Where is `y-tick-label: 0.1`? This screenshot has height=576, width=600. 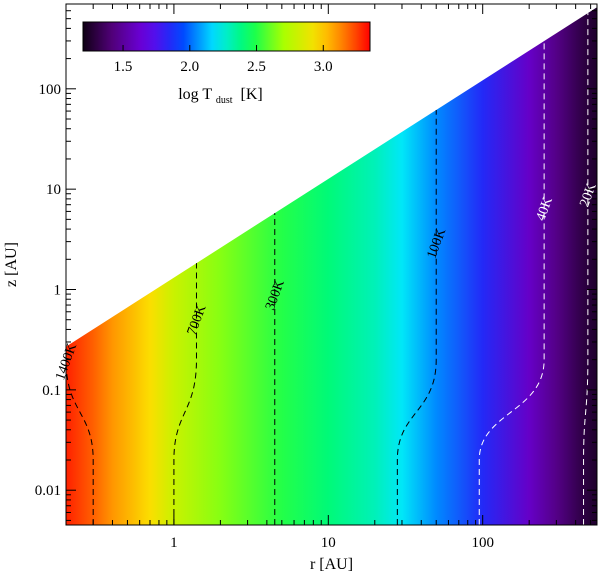 y-tick-label: 0.1 is located at coordinates (51, 391).